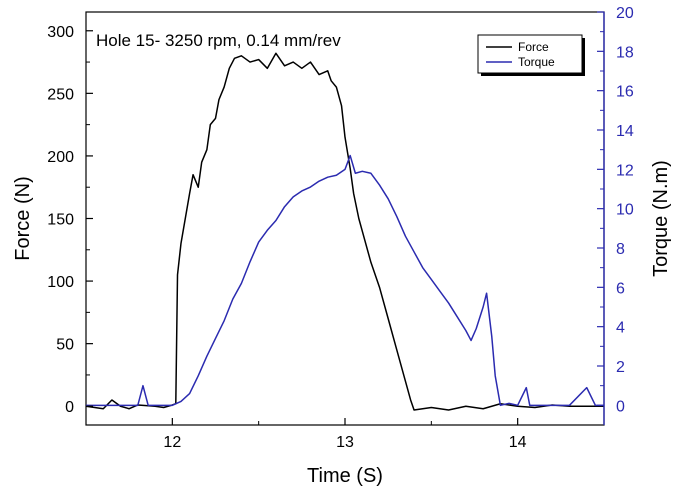 The image size is (676, 494). Describe the element at coordinates (60, 220) in the screenshot. I see `y-left-tick-label: 150` at that location.